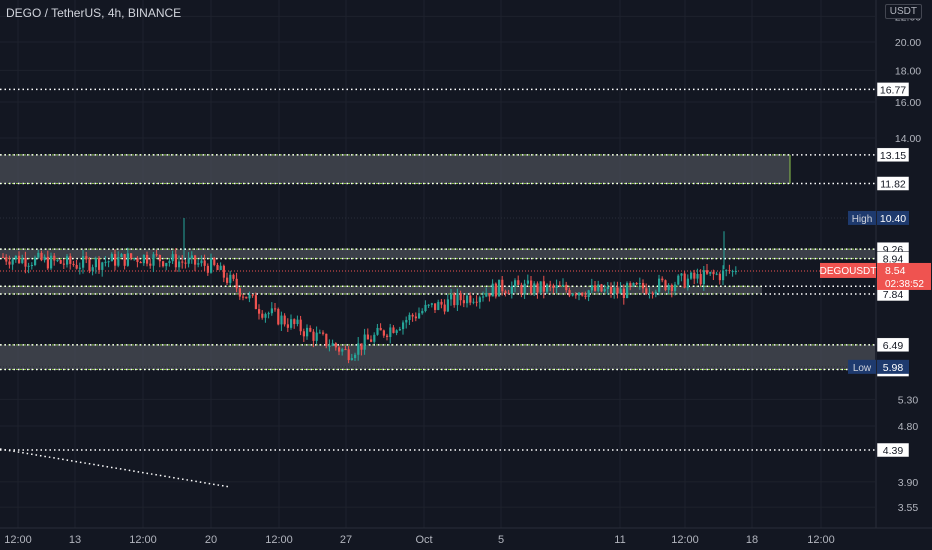 Image resolution: width=932 pixels, height=550 pixels. I want to click on level-tag: 16.77, so click(893, 89).